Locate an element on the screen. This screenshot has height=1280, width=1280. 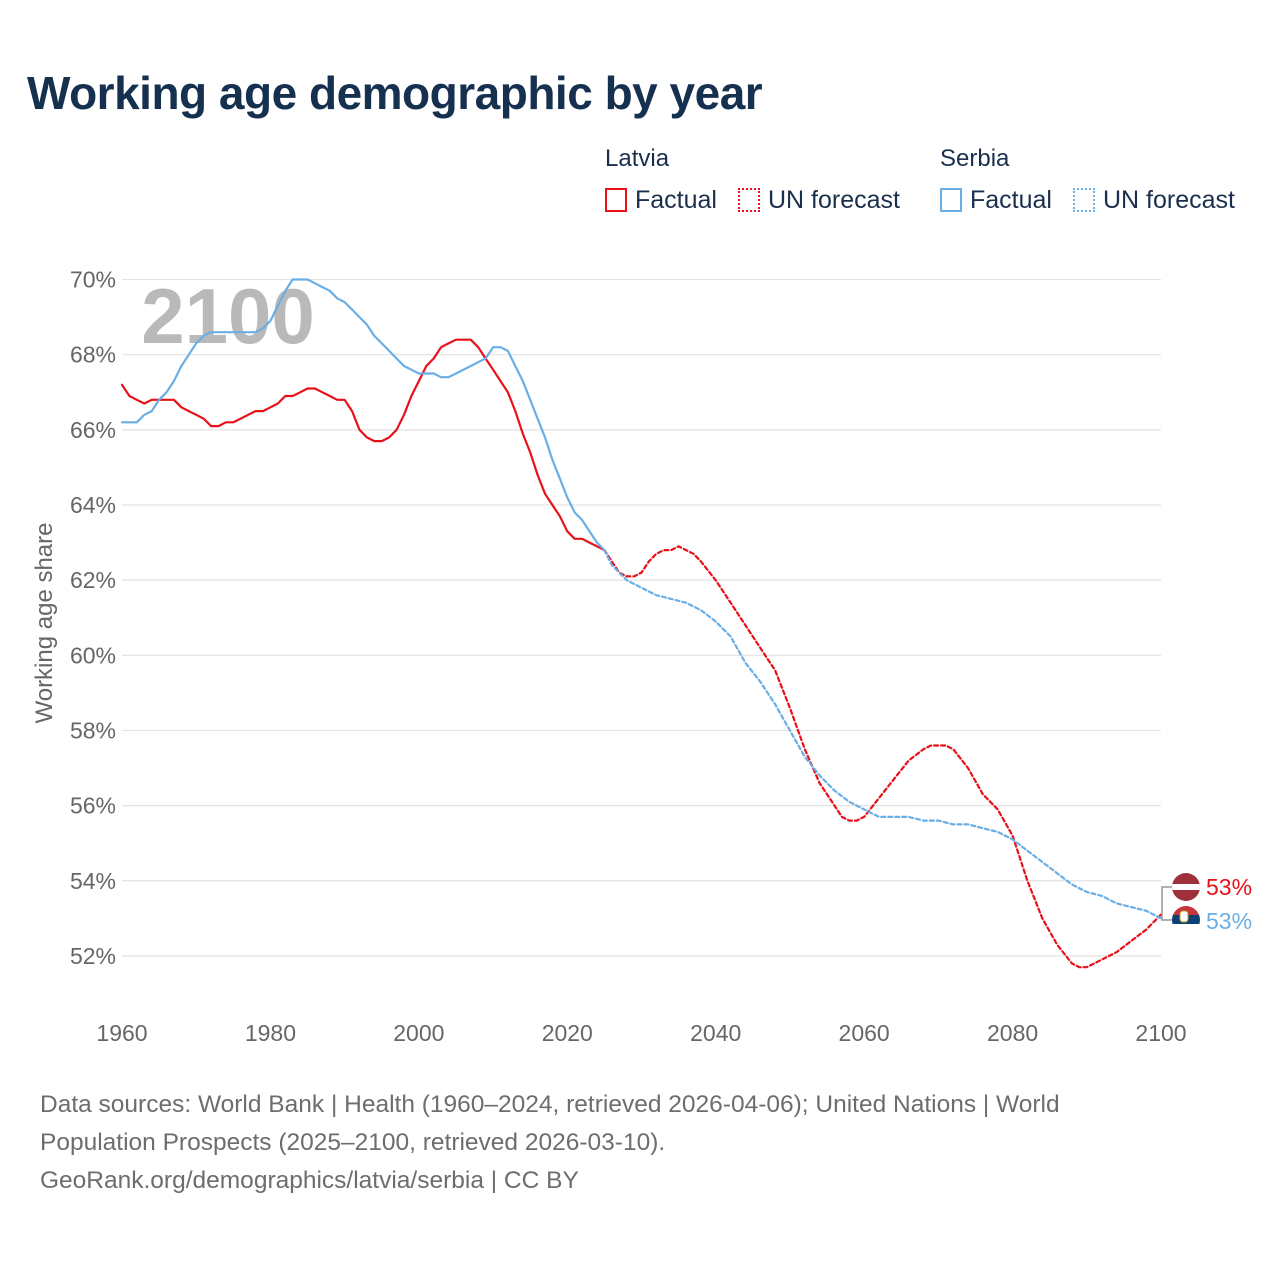
y-tick-label: 68% is located at coordinates (93, 355).